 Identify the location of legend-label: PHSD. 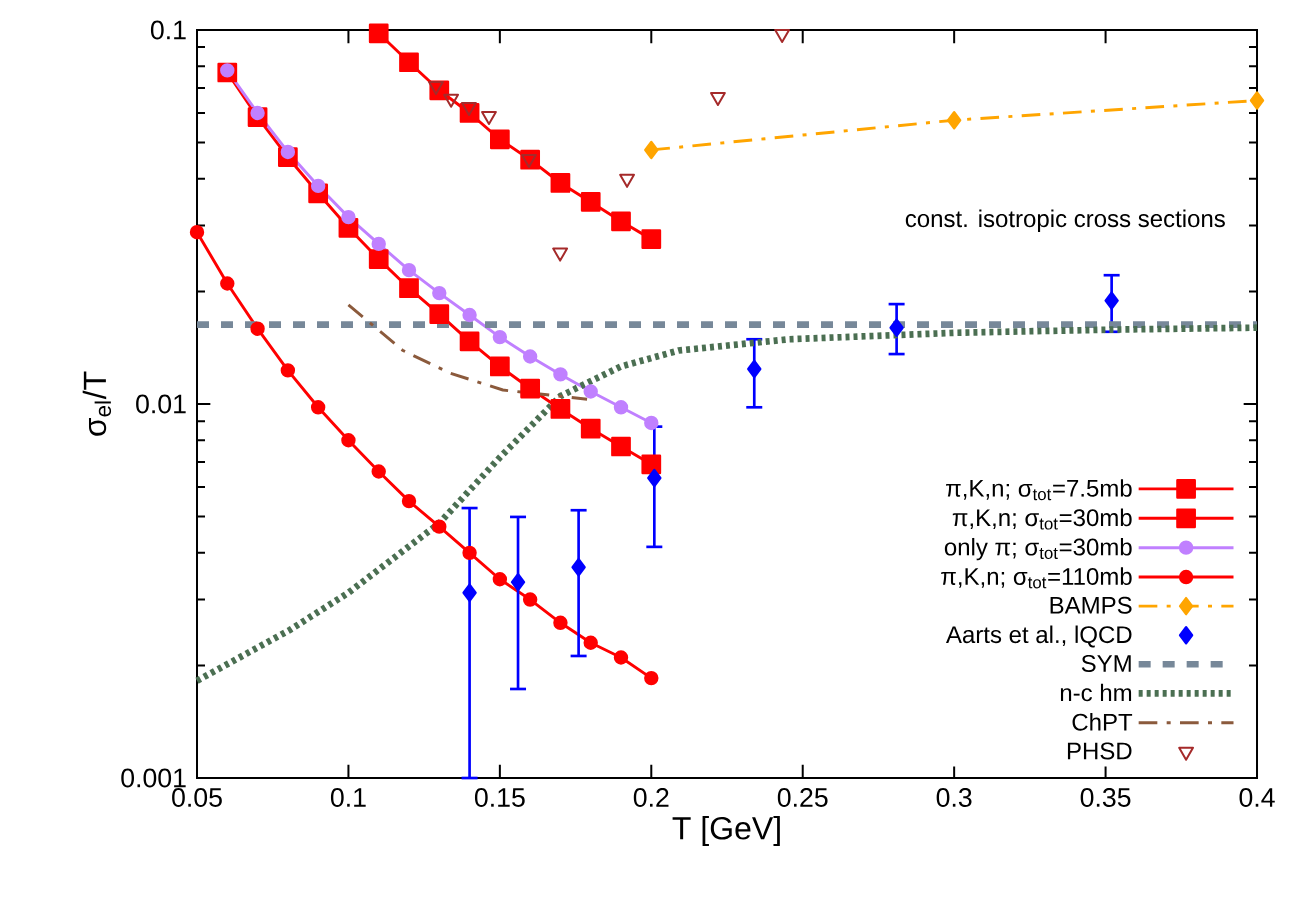
(1099, 751).